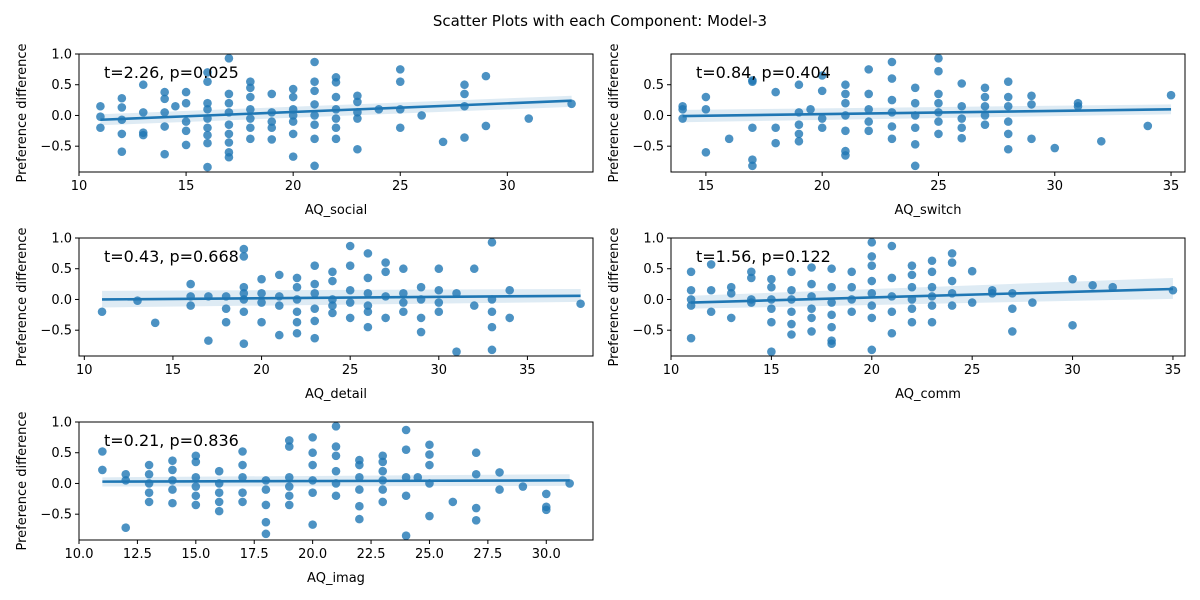 The image size is (1200, 600). Describe the element at coordinates (671, 370) in the screenshot. I see `x-tick-label: 10` at that location.